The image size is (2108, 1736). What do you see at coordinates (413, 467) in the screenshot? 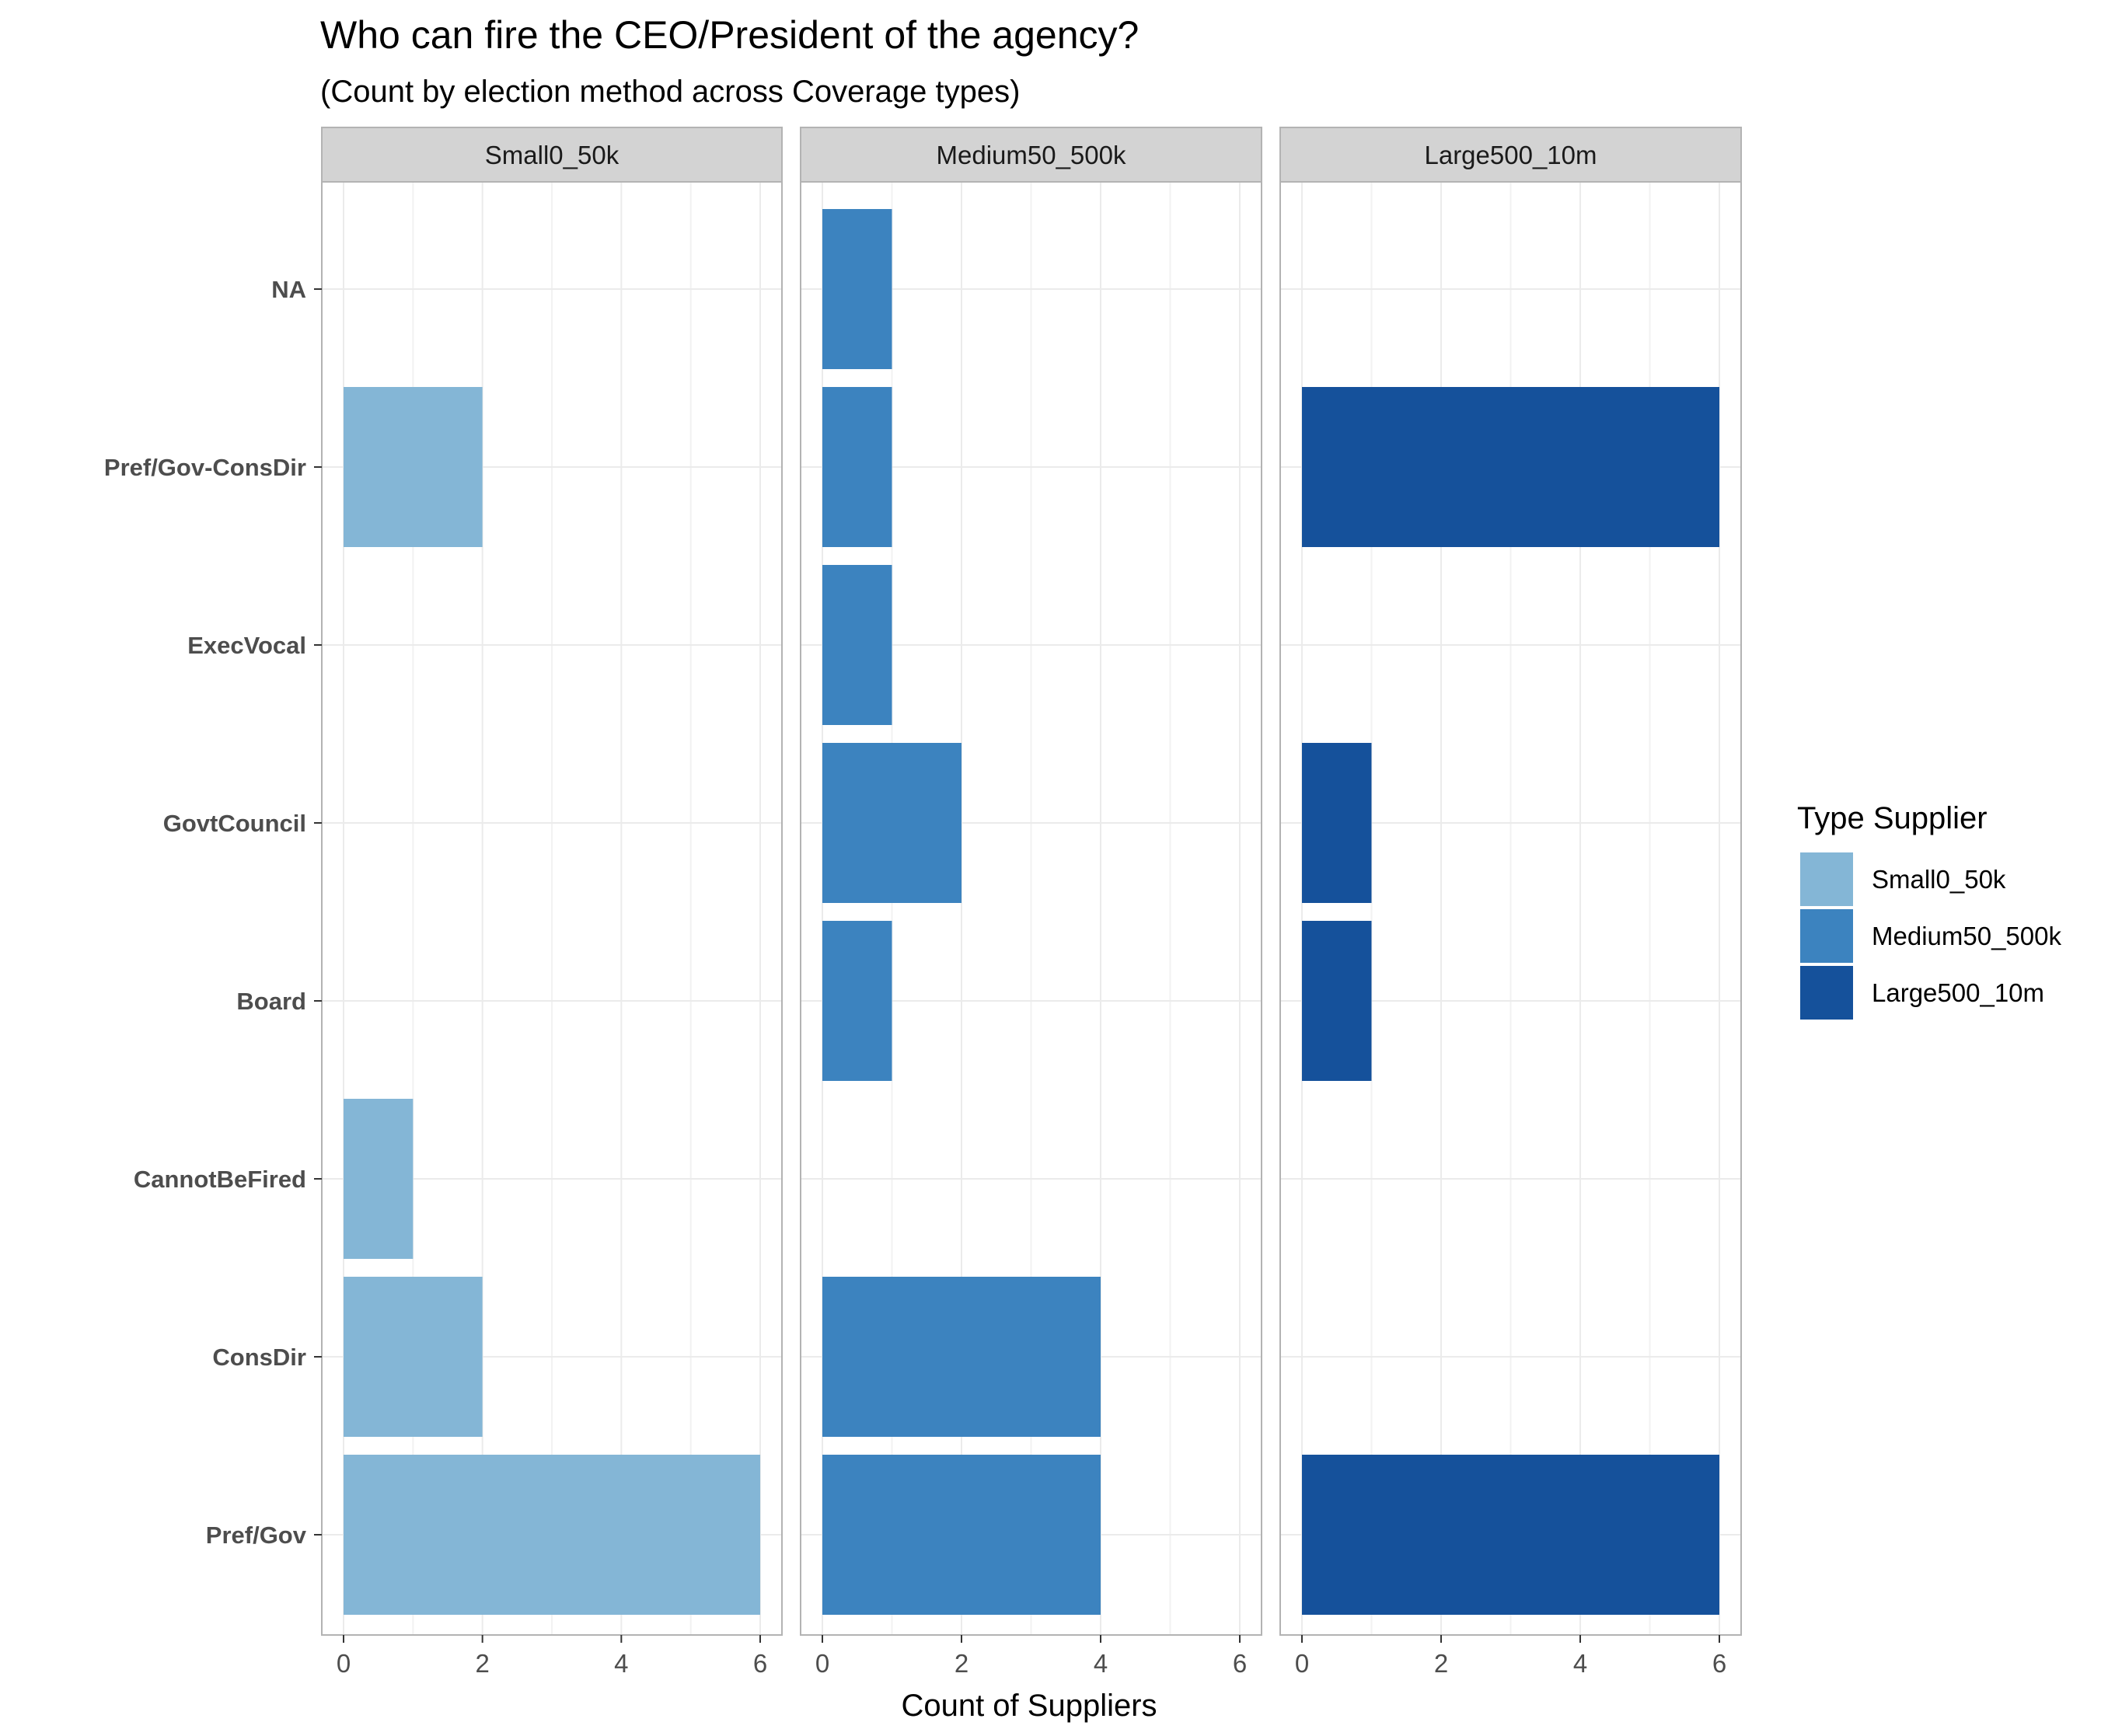
I see `bar-small0-50k-pref-gov-consdir` at bounding box center [413, 467].